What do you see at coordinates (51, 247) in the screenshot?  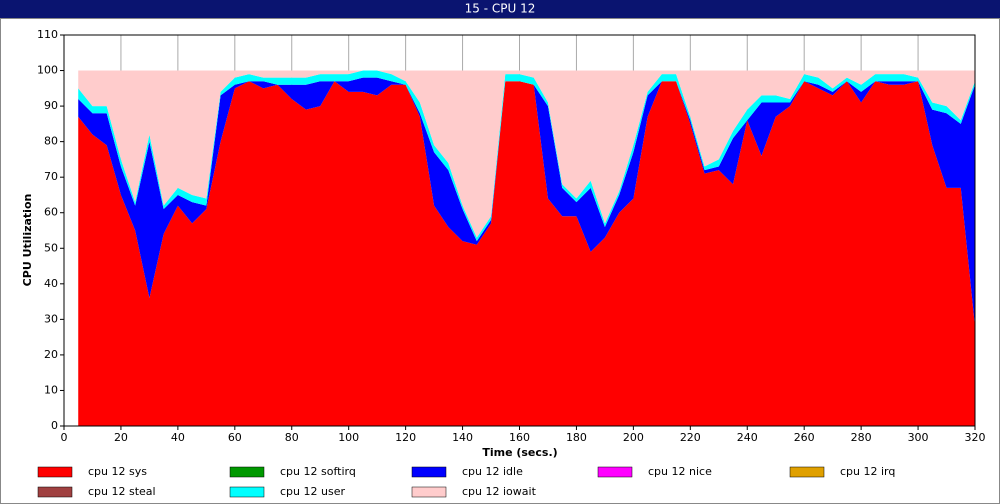 I see `y-tick-label: 50` at bounding box center [51, 247].